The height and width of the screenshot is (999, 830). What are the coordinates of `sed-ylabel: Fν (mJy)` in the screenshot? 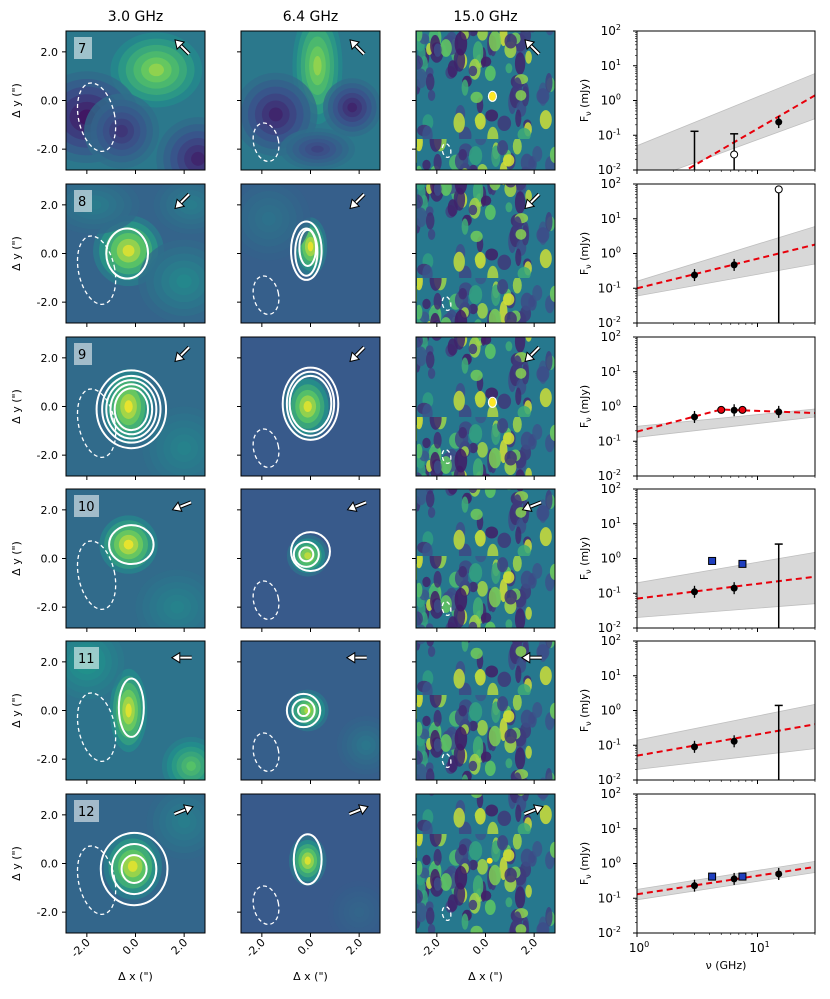 It's located at (585, 558).